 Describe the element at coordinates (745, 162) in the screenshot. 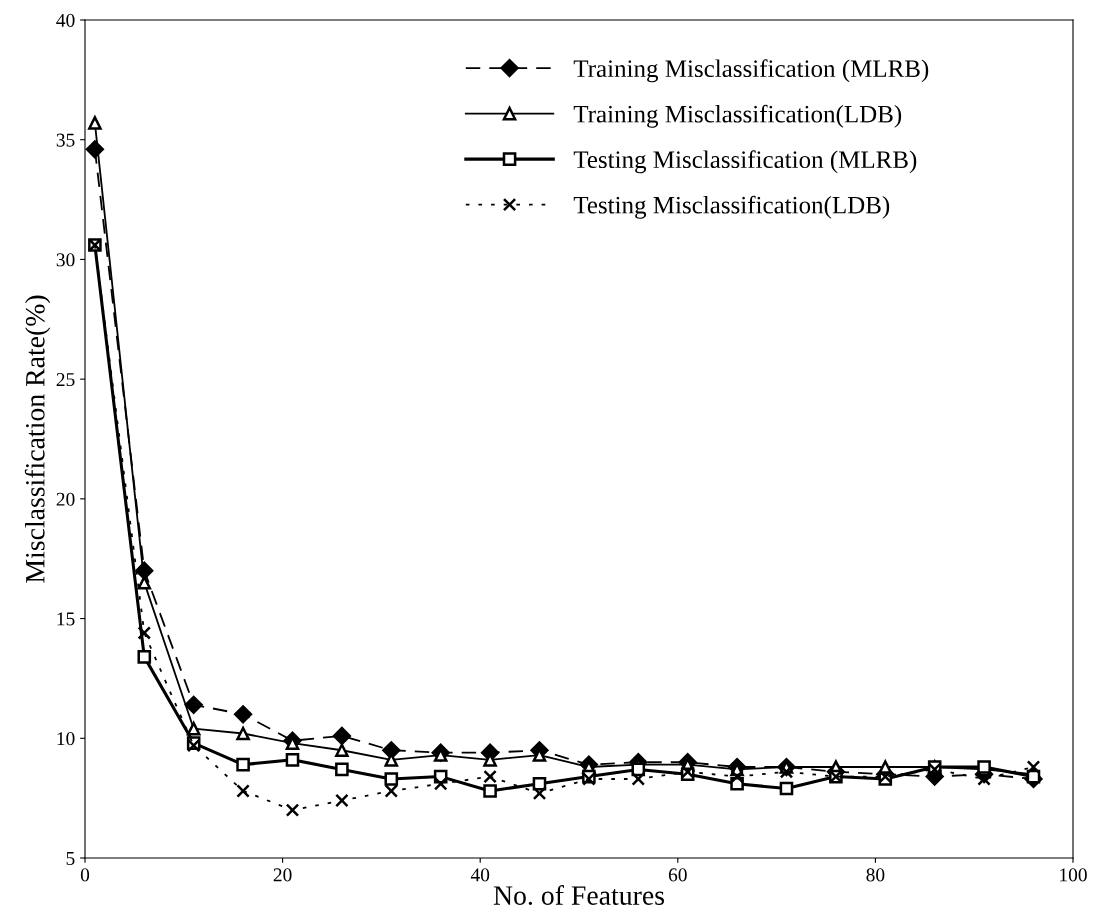

I see `legend-label: Testing Misclassification (MLRB)` at that location.